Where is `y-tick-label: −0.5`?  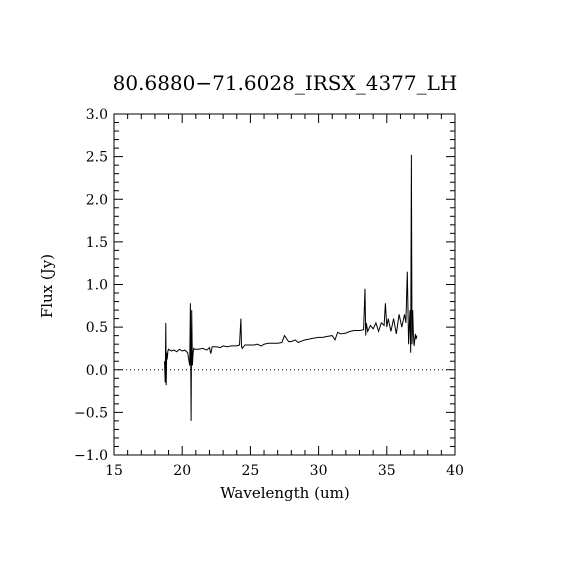 y-tick-label: −0.5 is located at coordinates (91, 413).